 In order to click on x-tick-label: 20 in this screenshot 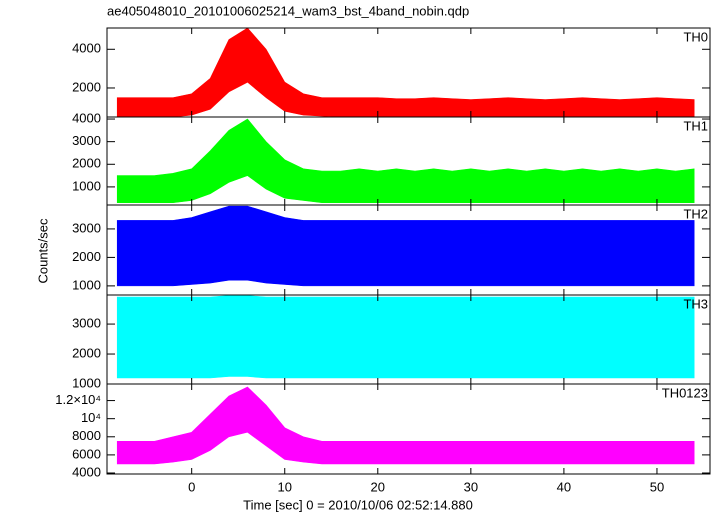, I will do `click(378, 486)`.